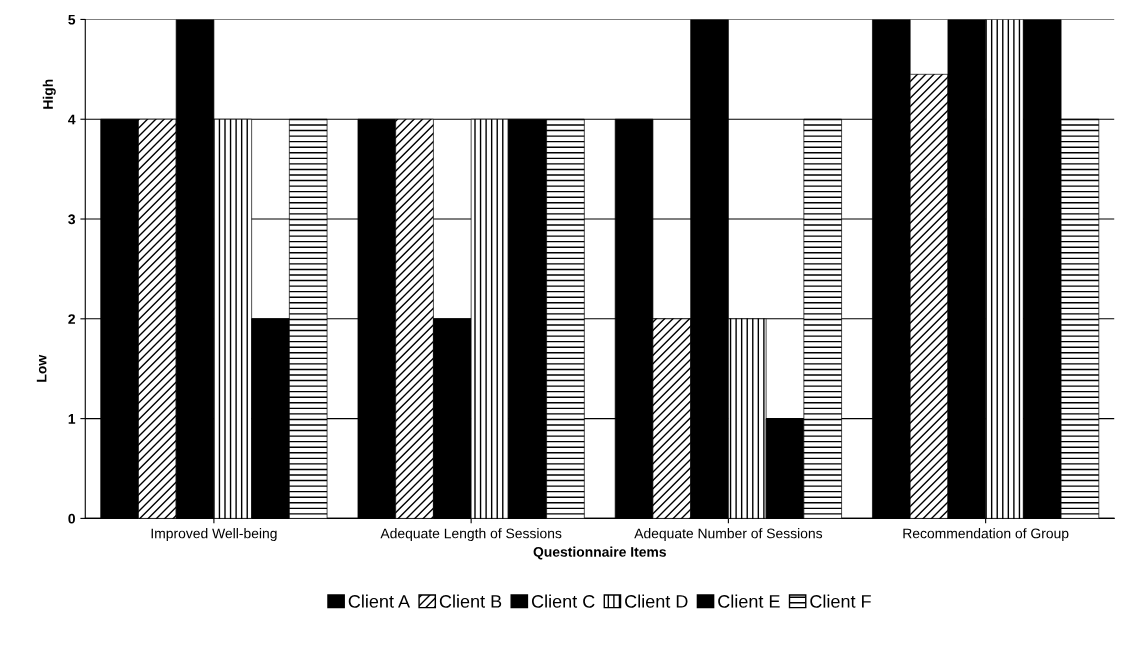 The width and height of the screenshot is (1137, 648). Describe the element at coordinates (72, 219) in the screenshot. I see `y-tick-label: 3` at that location.